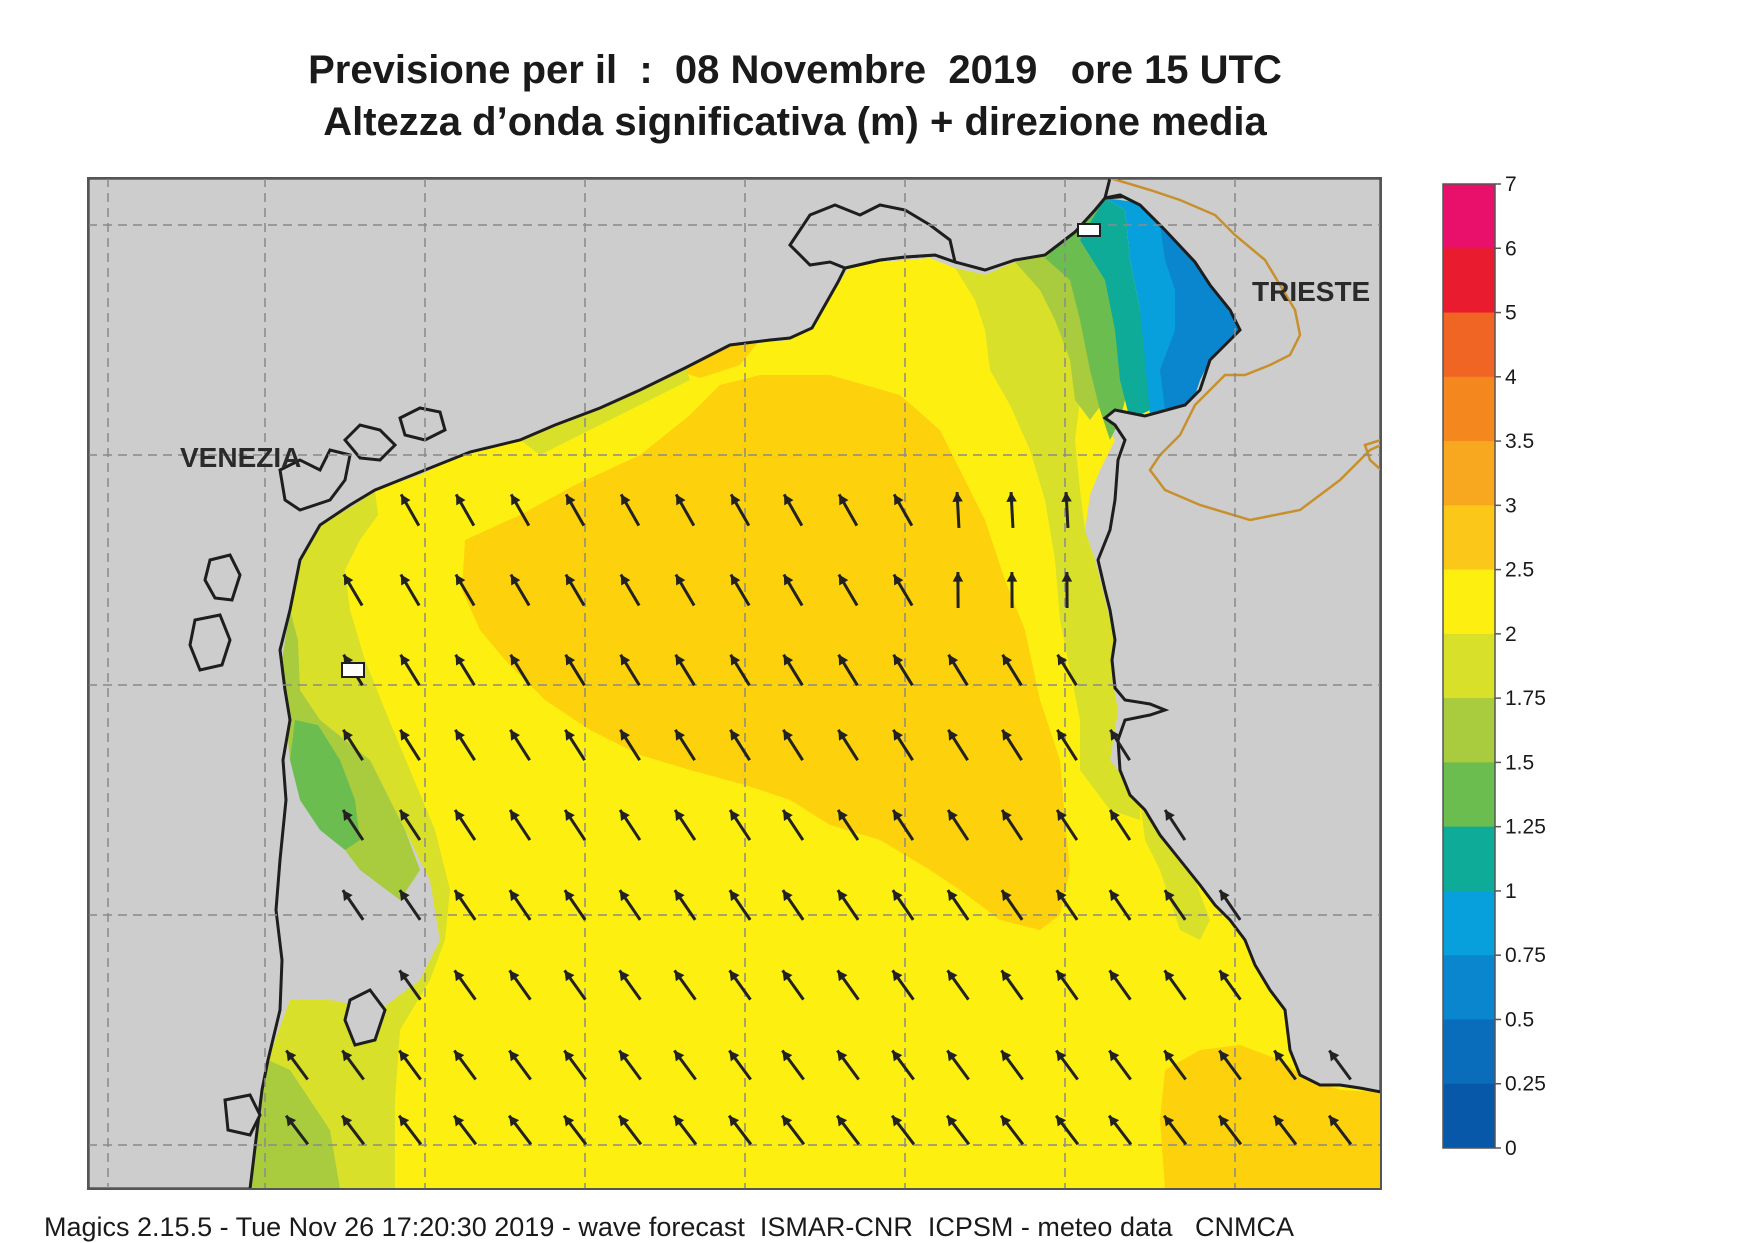 Image resolution: width=1755 pixels, height=1243 pixels. I want to click on colorbar-label: 5, so click(1511, 313).